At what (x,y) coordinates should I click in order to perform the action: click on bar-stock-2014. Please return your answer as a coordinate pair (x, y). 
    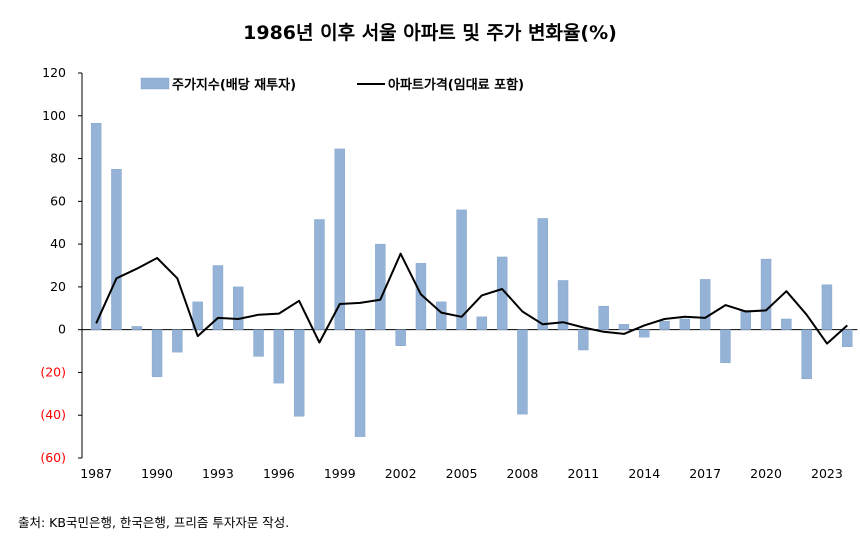
    Looking at the image, I should click on (644, 333).